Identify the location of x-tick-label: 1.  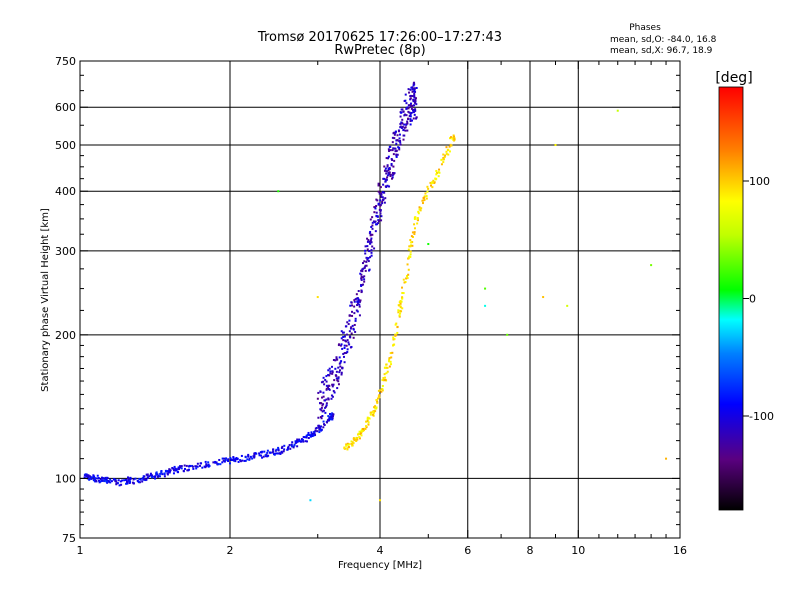
(80, 550).